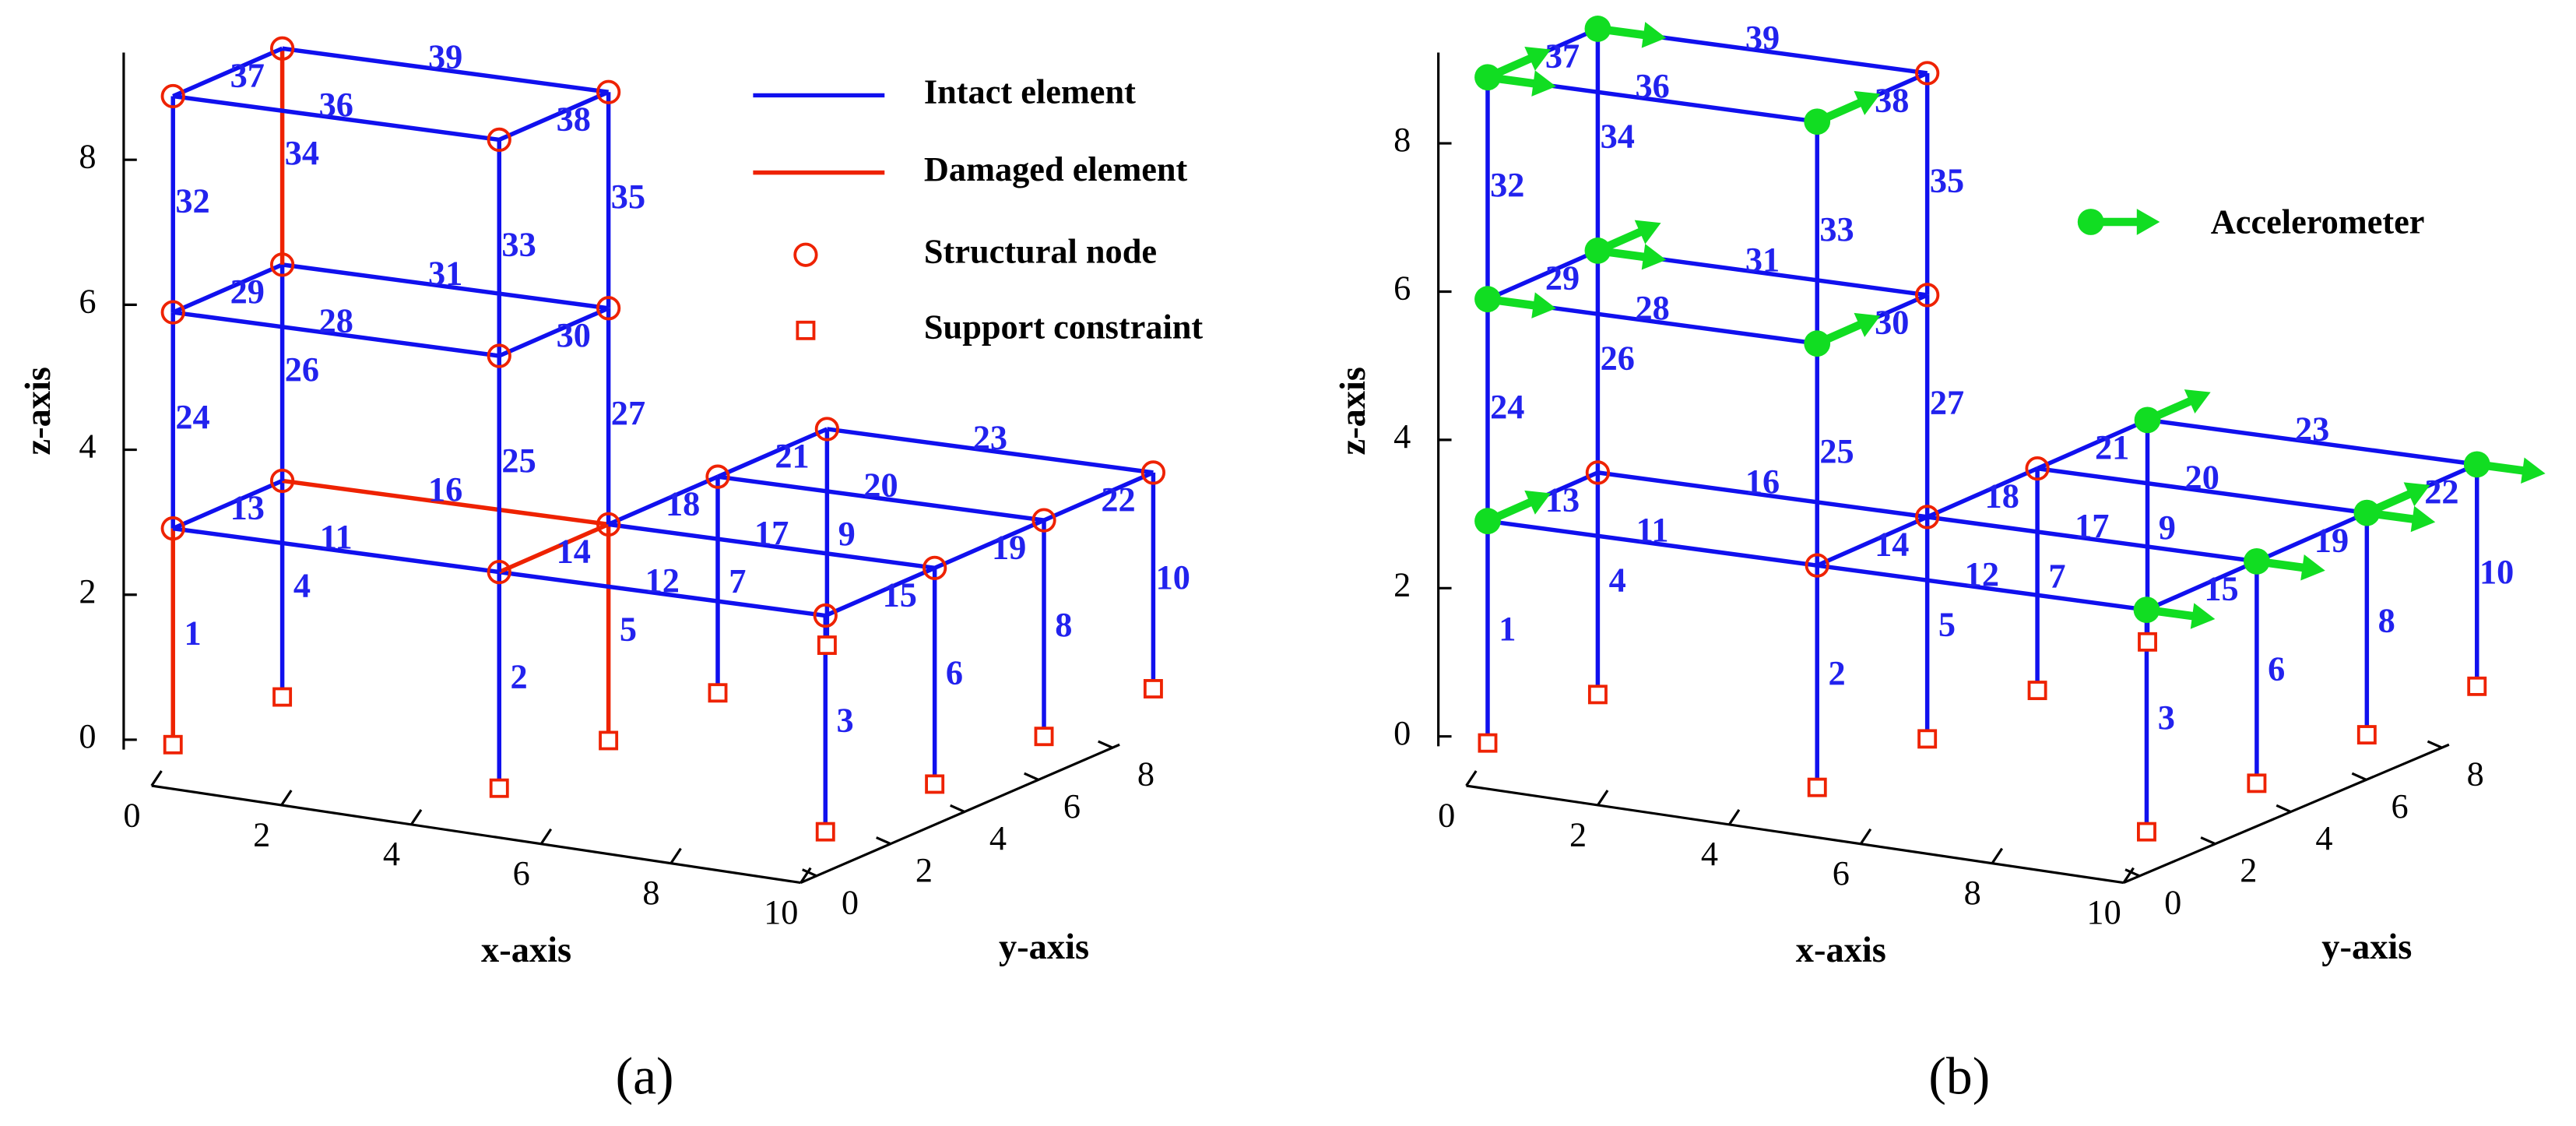  I want to click on element-label: 13, so click(248, 508).